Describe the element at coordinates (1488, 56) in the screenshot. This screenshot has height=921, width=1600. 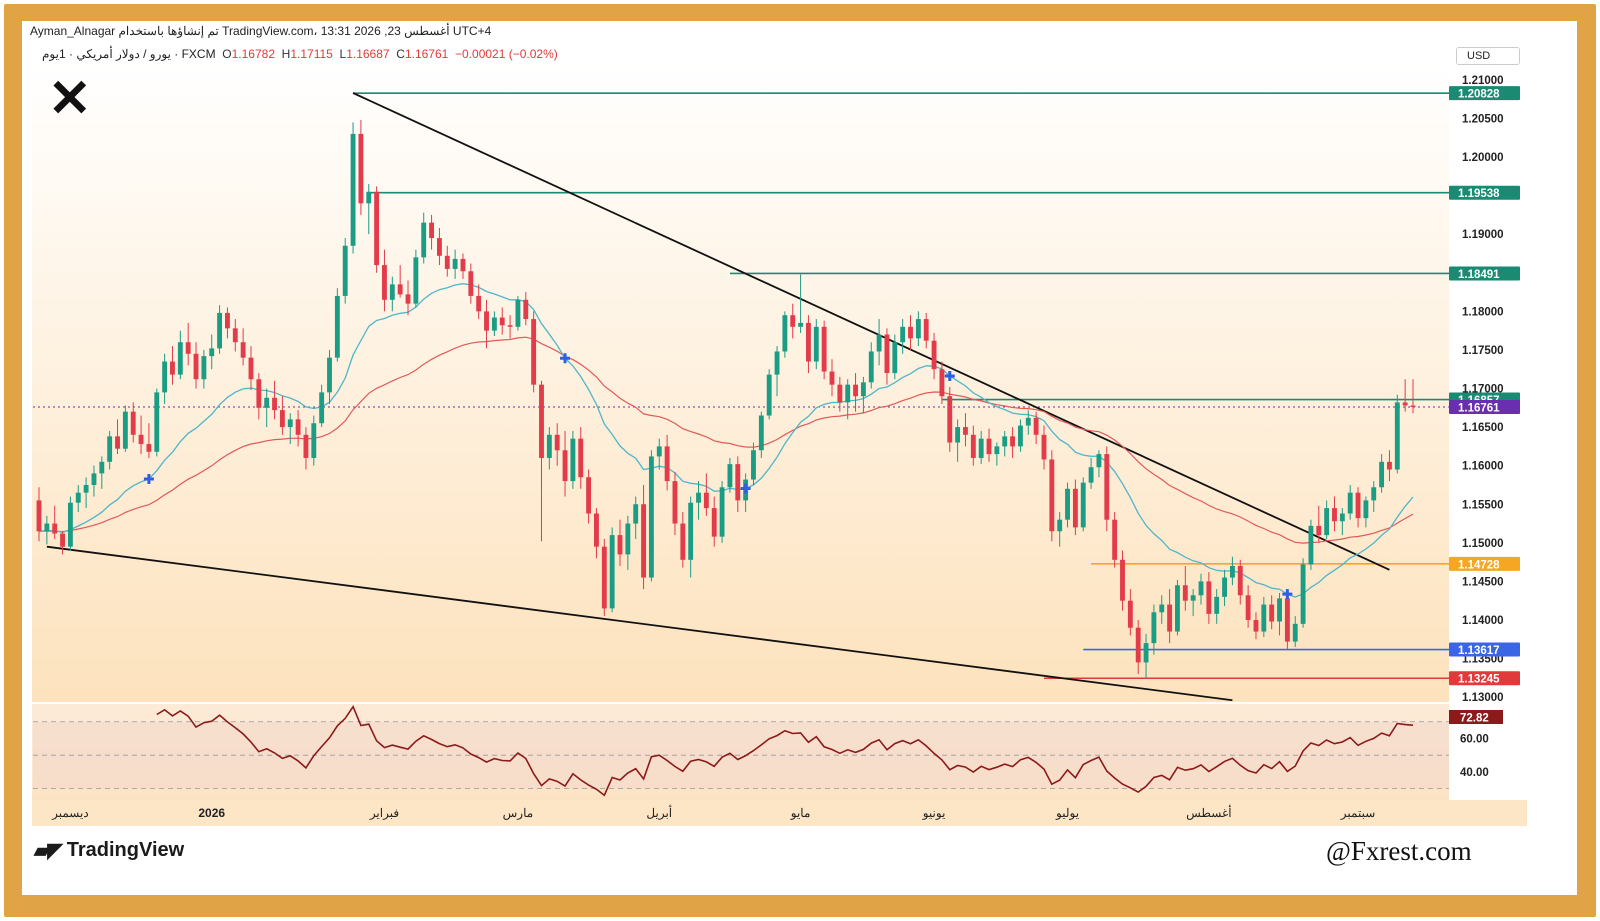
I see `currency-selector: USD` at that location.